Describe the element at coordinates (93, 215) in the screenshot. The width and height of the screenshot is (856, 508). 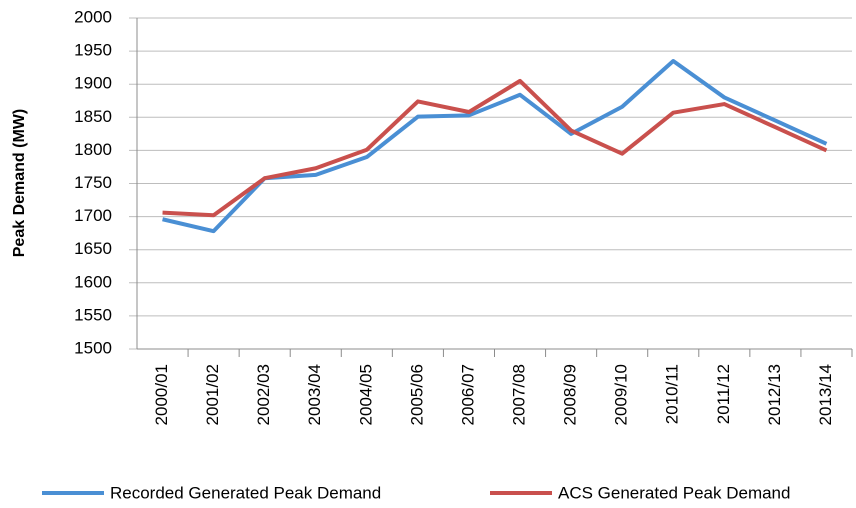
I see `y-tick-label: 1700` at that location.